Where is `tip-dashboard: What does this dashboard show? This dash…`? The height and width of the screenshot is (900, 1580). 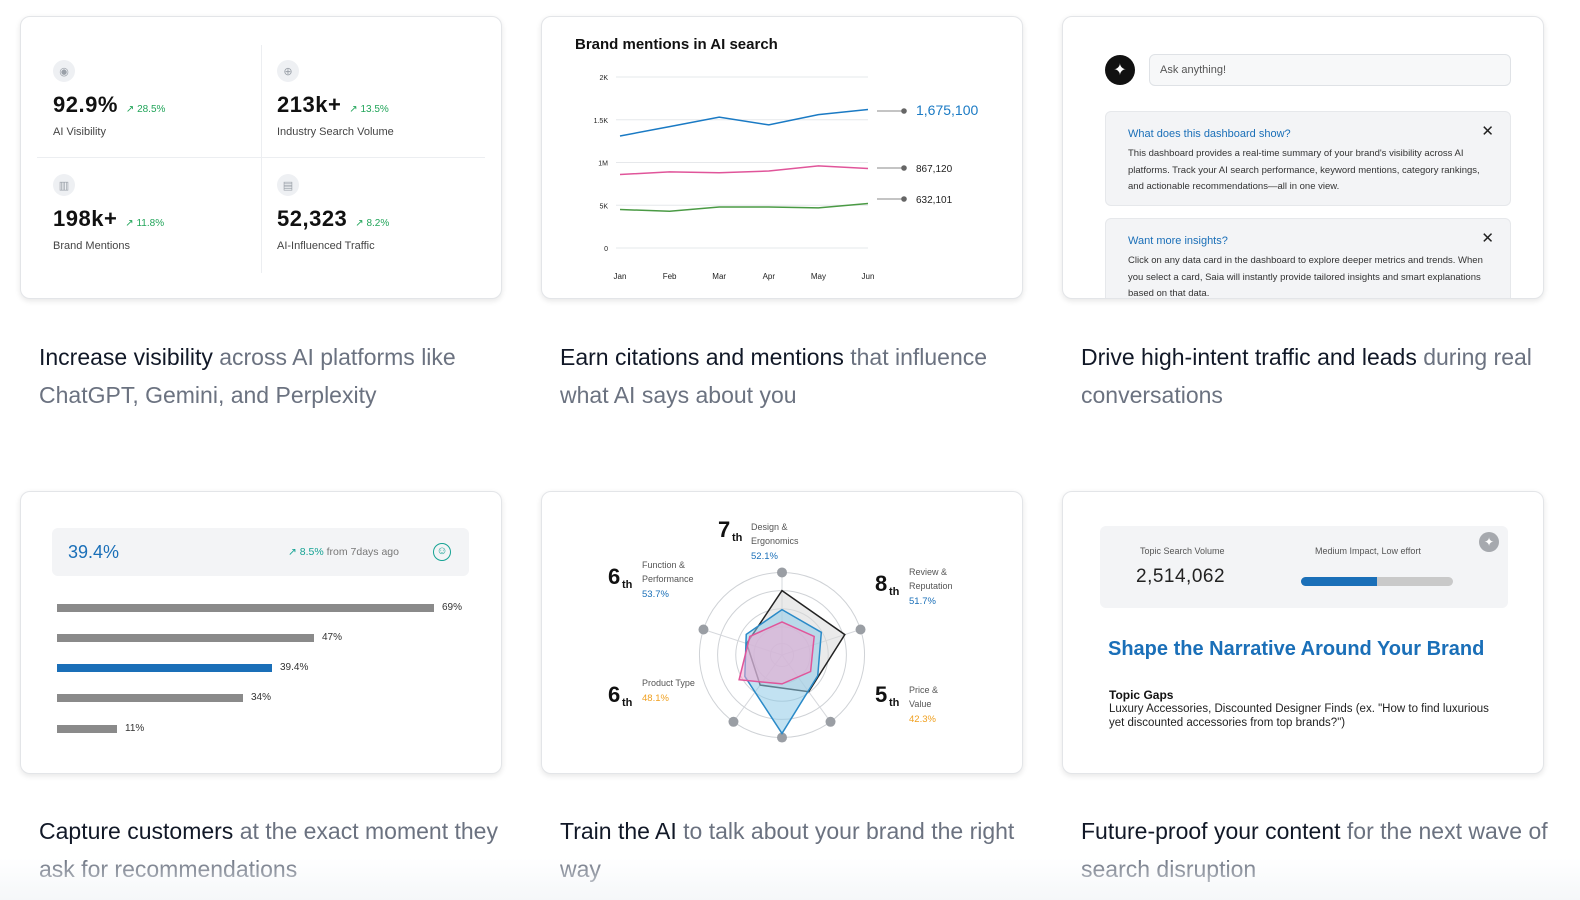 tip-dashboard: What does this dashboard show? This dash… is located at coordinates (1308, 158).